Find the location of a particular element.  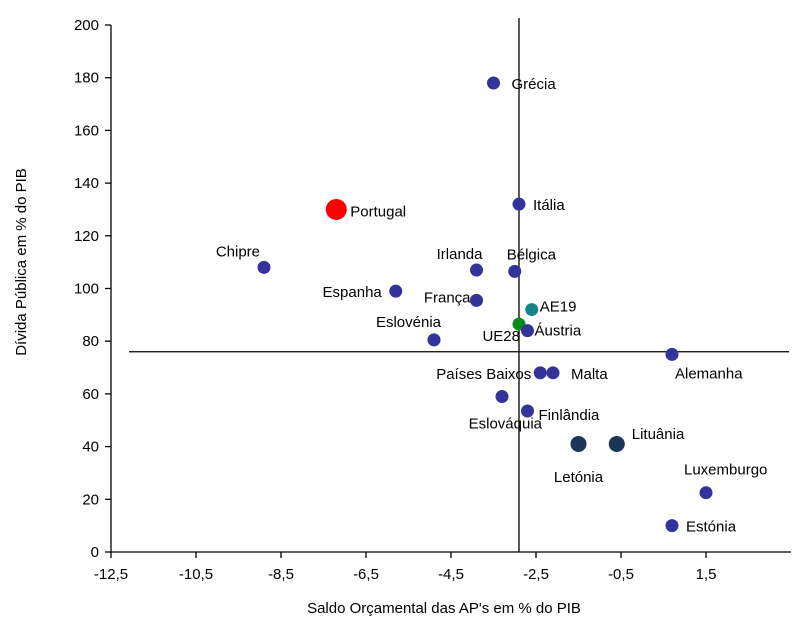

data-point-irlanda is located at coordinates (476, 270).